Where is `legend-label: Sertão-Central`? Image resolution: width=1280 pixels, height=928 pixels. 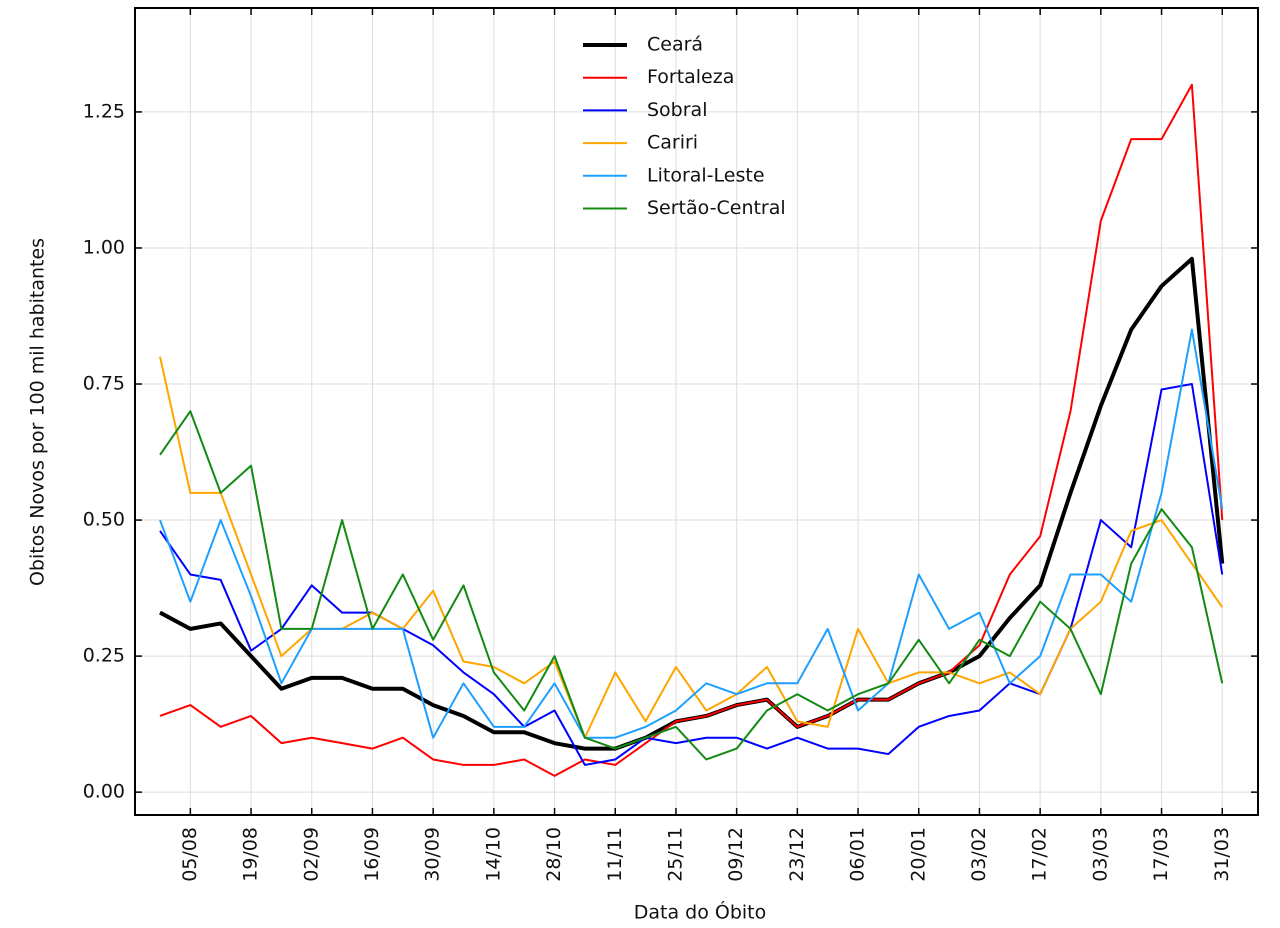
legend-label: Sertão-Central is located at coordinates (716, 208).